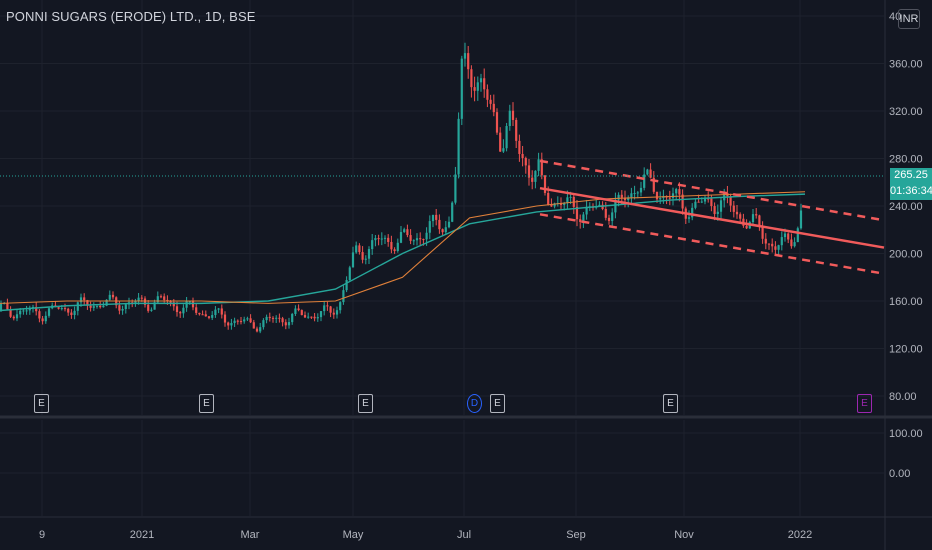  What do you see at coordinates (906, 350) in the screenshot?
I see `price-tick-label: 120.00` at bounding box center [906, 350].